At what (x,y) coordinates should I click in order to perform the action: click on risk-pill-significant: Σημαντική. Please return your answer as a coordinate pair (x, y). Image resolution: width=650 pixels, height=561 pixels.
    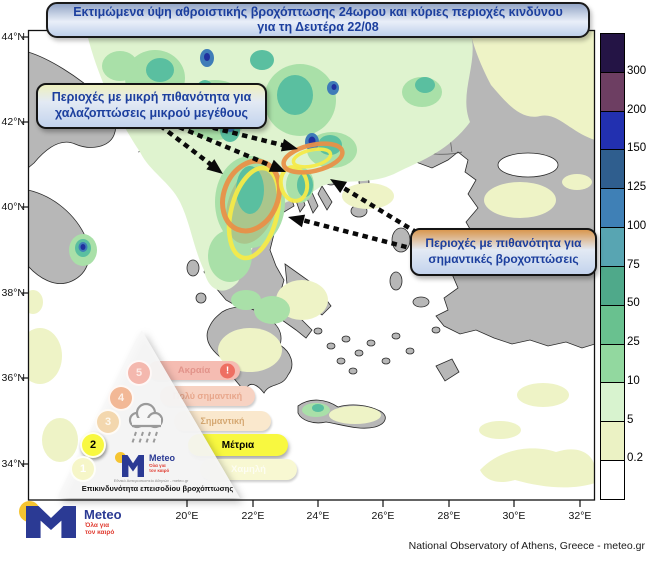
    Looking at the image, I should click on (222, 421).